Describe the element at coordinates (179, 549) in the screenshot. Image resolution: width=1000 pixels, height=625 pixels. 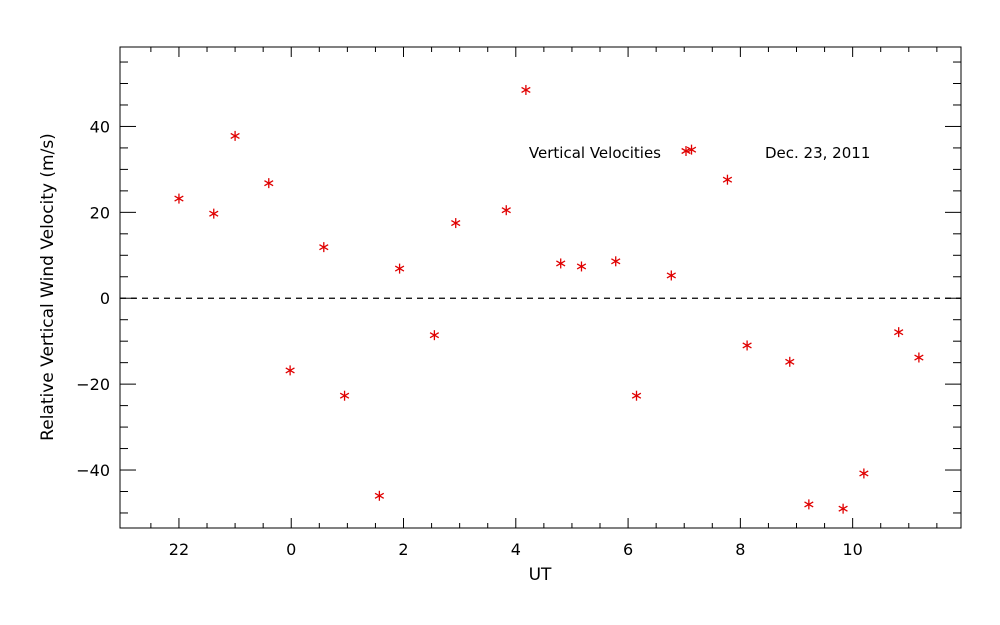
I see `x-tick-label: 22` at that location.